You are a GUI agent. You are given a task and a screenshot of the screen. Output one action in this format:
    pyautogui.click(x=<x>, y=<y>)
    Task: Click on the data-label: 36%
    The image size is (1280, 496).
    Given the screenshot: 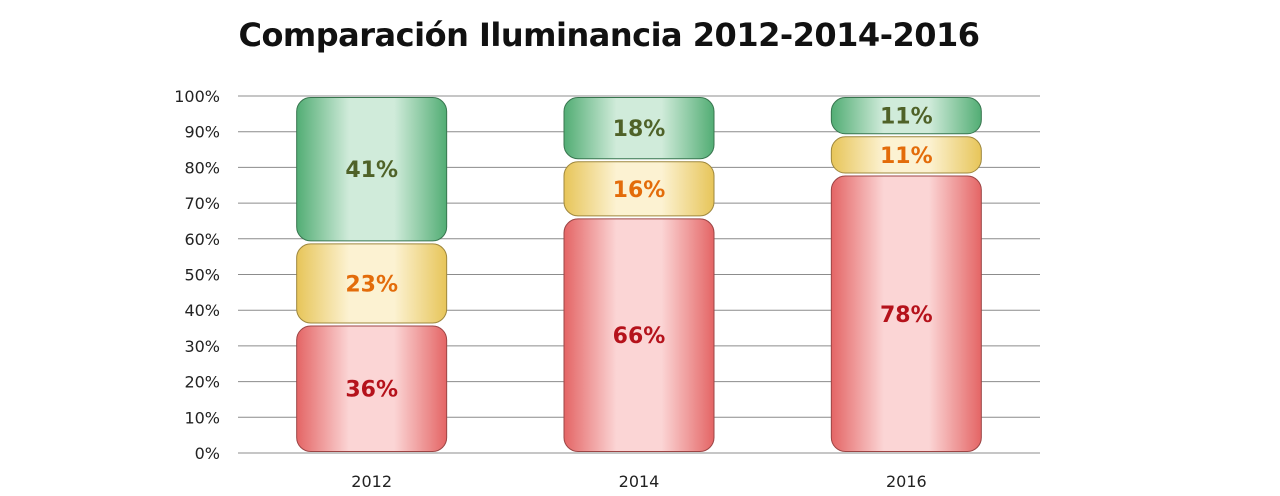 What is the action you would take?
    pyautogui.click(x=371, y=390)
    